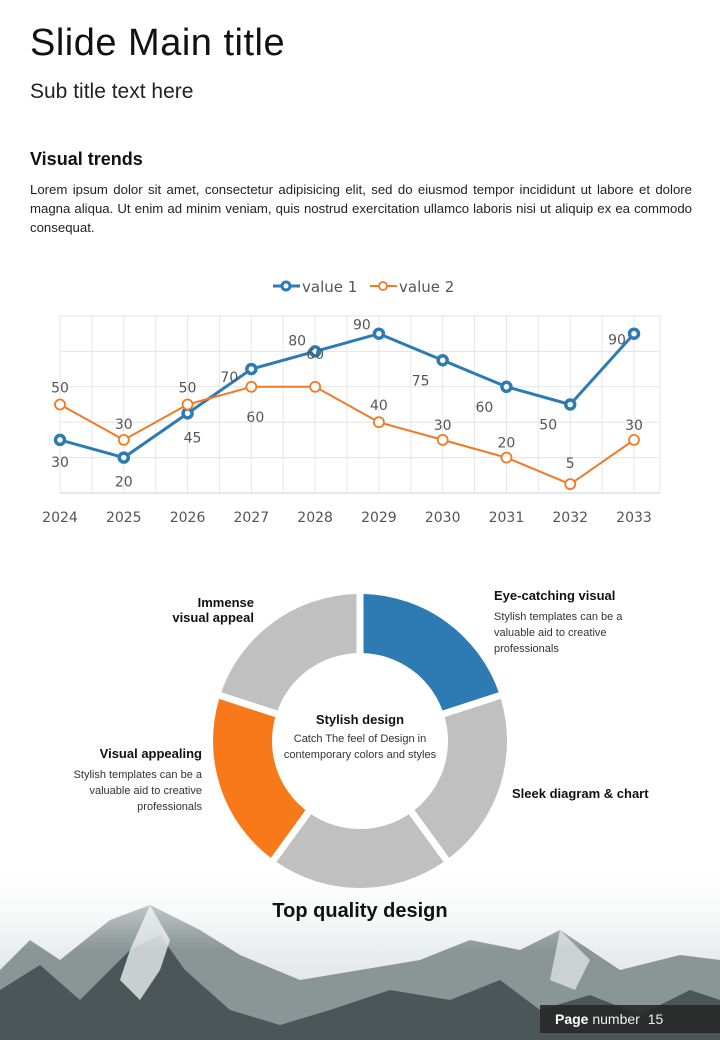 This screenshot has height=1040, width=720. I want to click on x-tick-label: 2031, so click(507, 518).